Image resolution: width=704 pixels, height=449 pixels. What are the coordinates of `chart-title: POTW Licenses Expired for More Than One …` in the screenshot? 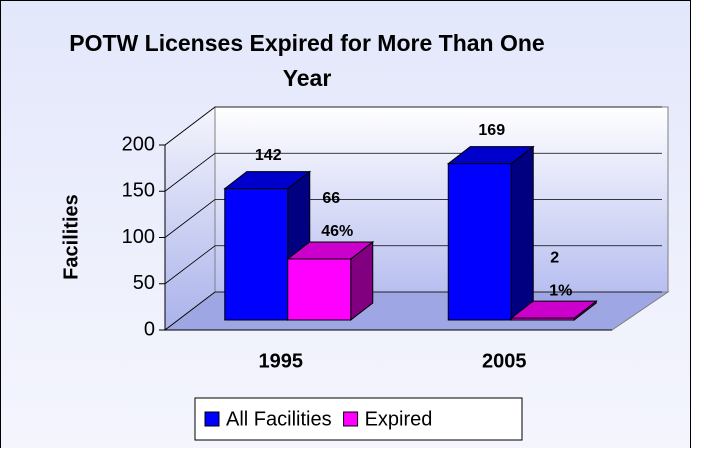 It's located at (307, 60).